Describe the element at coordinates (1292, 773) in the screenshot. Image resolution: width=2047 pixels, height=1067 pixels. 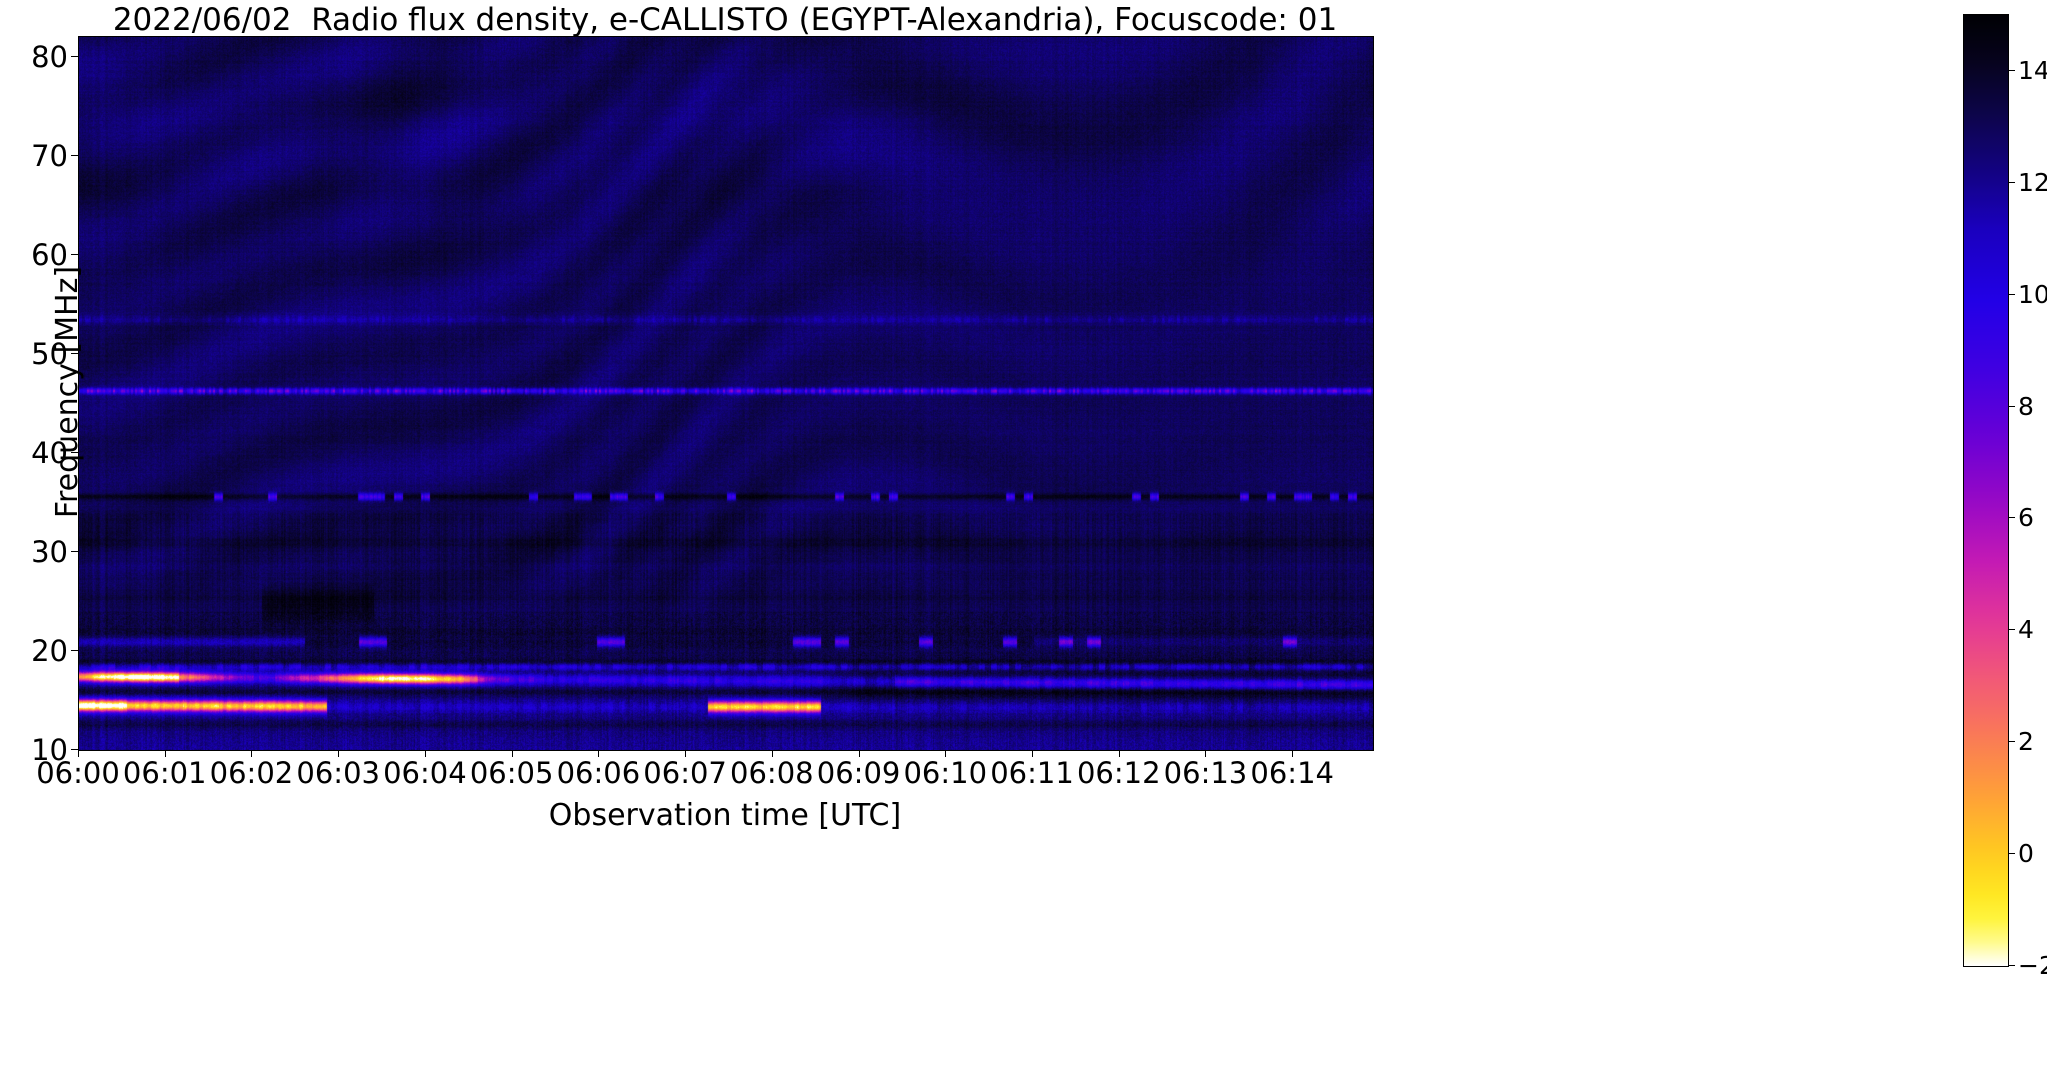
I see `x-axis-tick-label: 06:14` at that location.